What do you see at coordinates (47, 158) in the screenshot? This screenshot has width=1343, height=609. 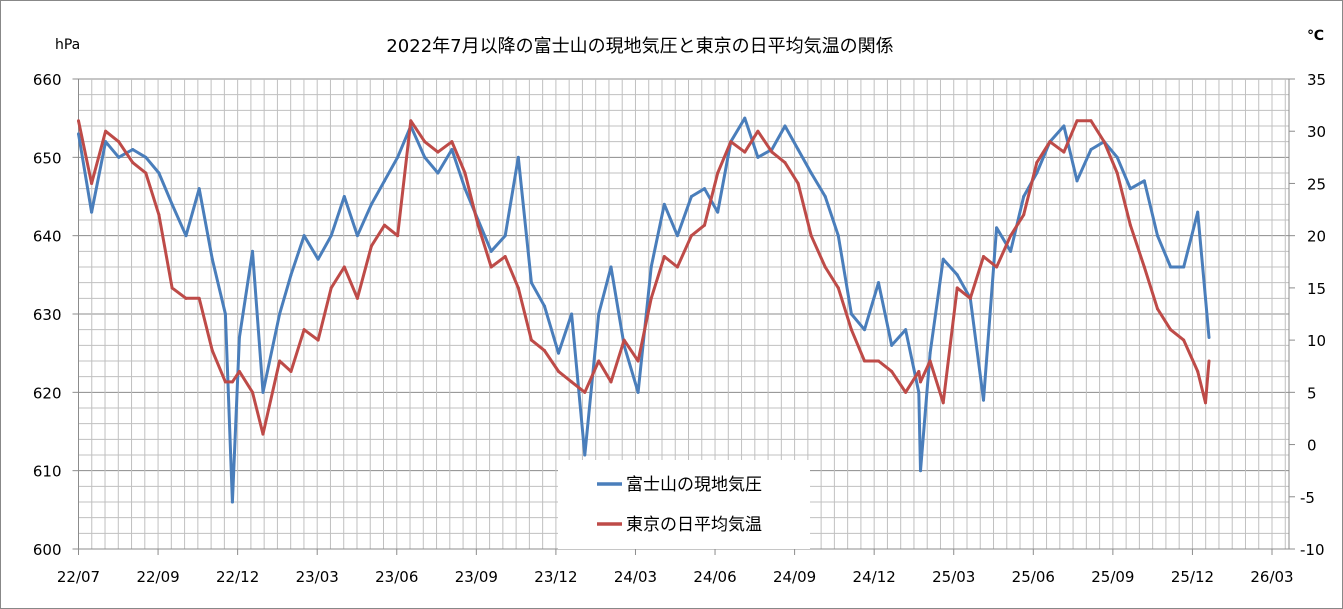 I see `left-tick-label: 650` at bounding box center [47, 158].